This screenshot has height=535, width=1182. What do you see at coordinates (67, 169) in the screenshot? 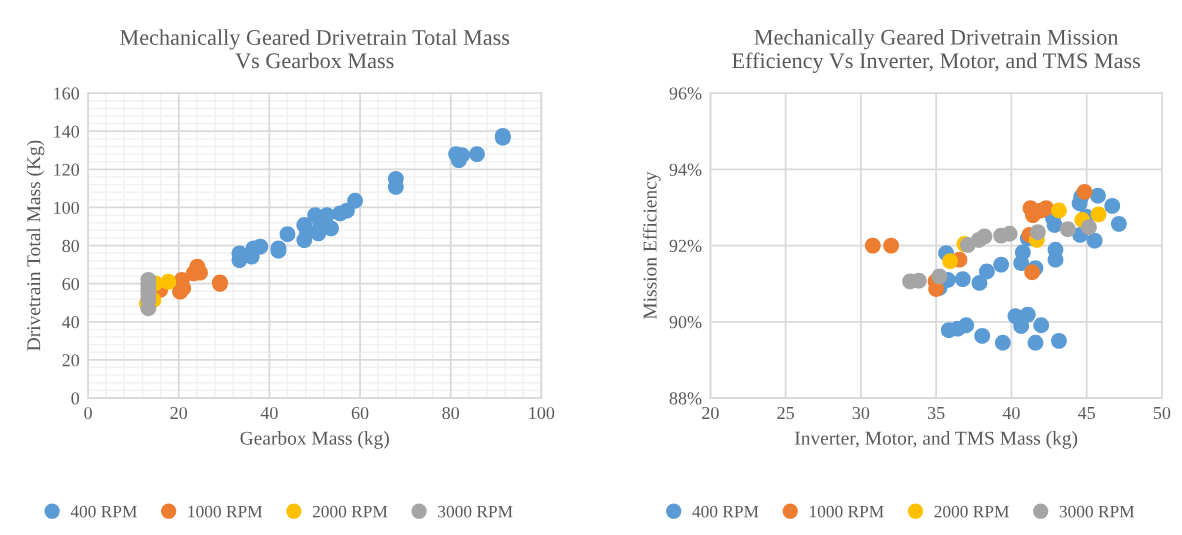
I see `y-tick-label: 120` at bounding box center [67, 169].